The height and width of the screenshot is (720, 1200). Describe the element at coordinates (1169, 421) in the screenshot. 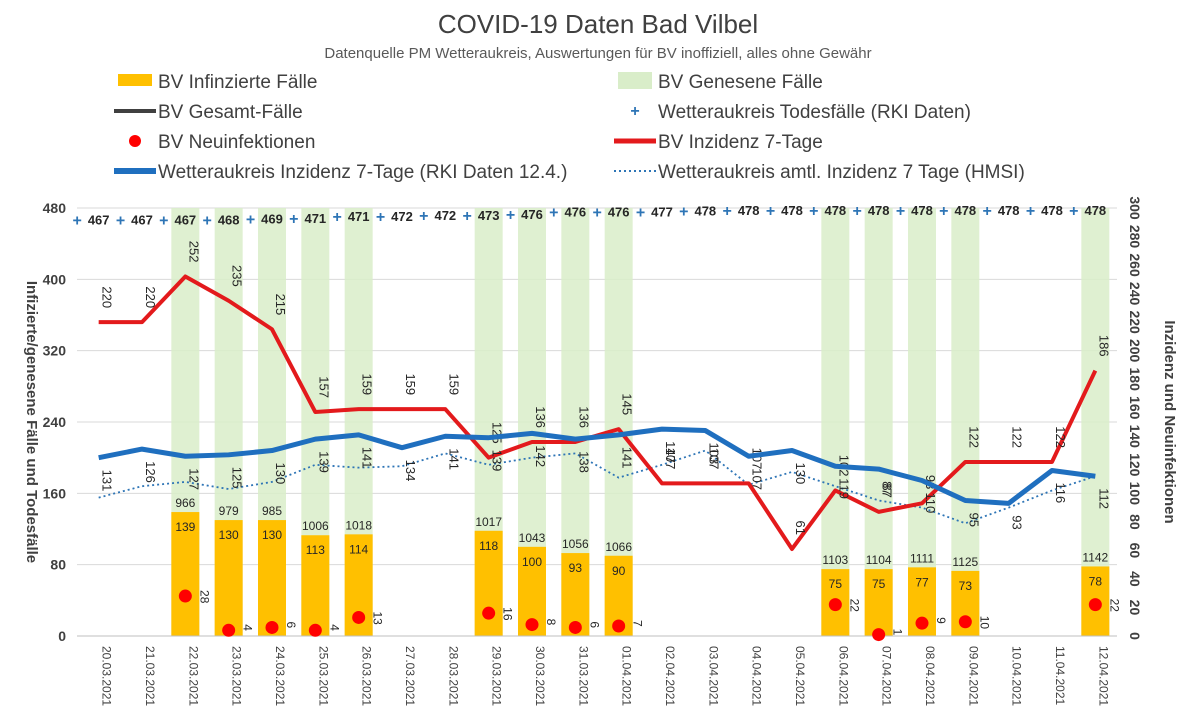

I see `y-axis-label-right: Inzidenz und Neuinfektionen` at that location.